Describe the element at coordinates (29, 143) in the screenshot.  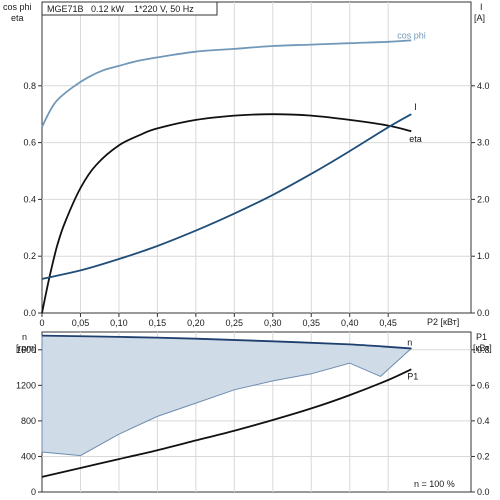
I see `y-left-tick-label: 0.6` at that location.